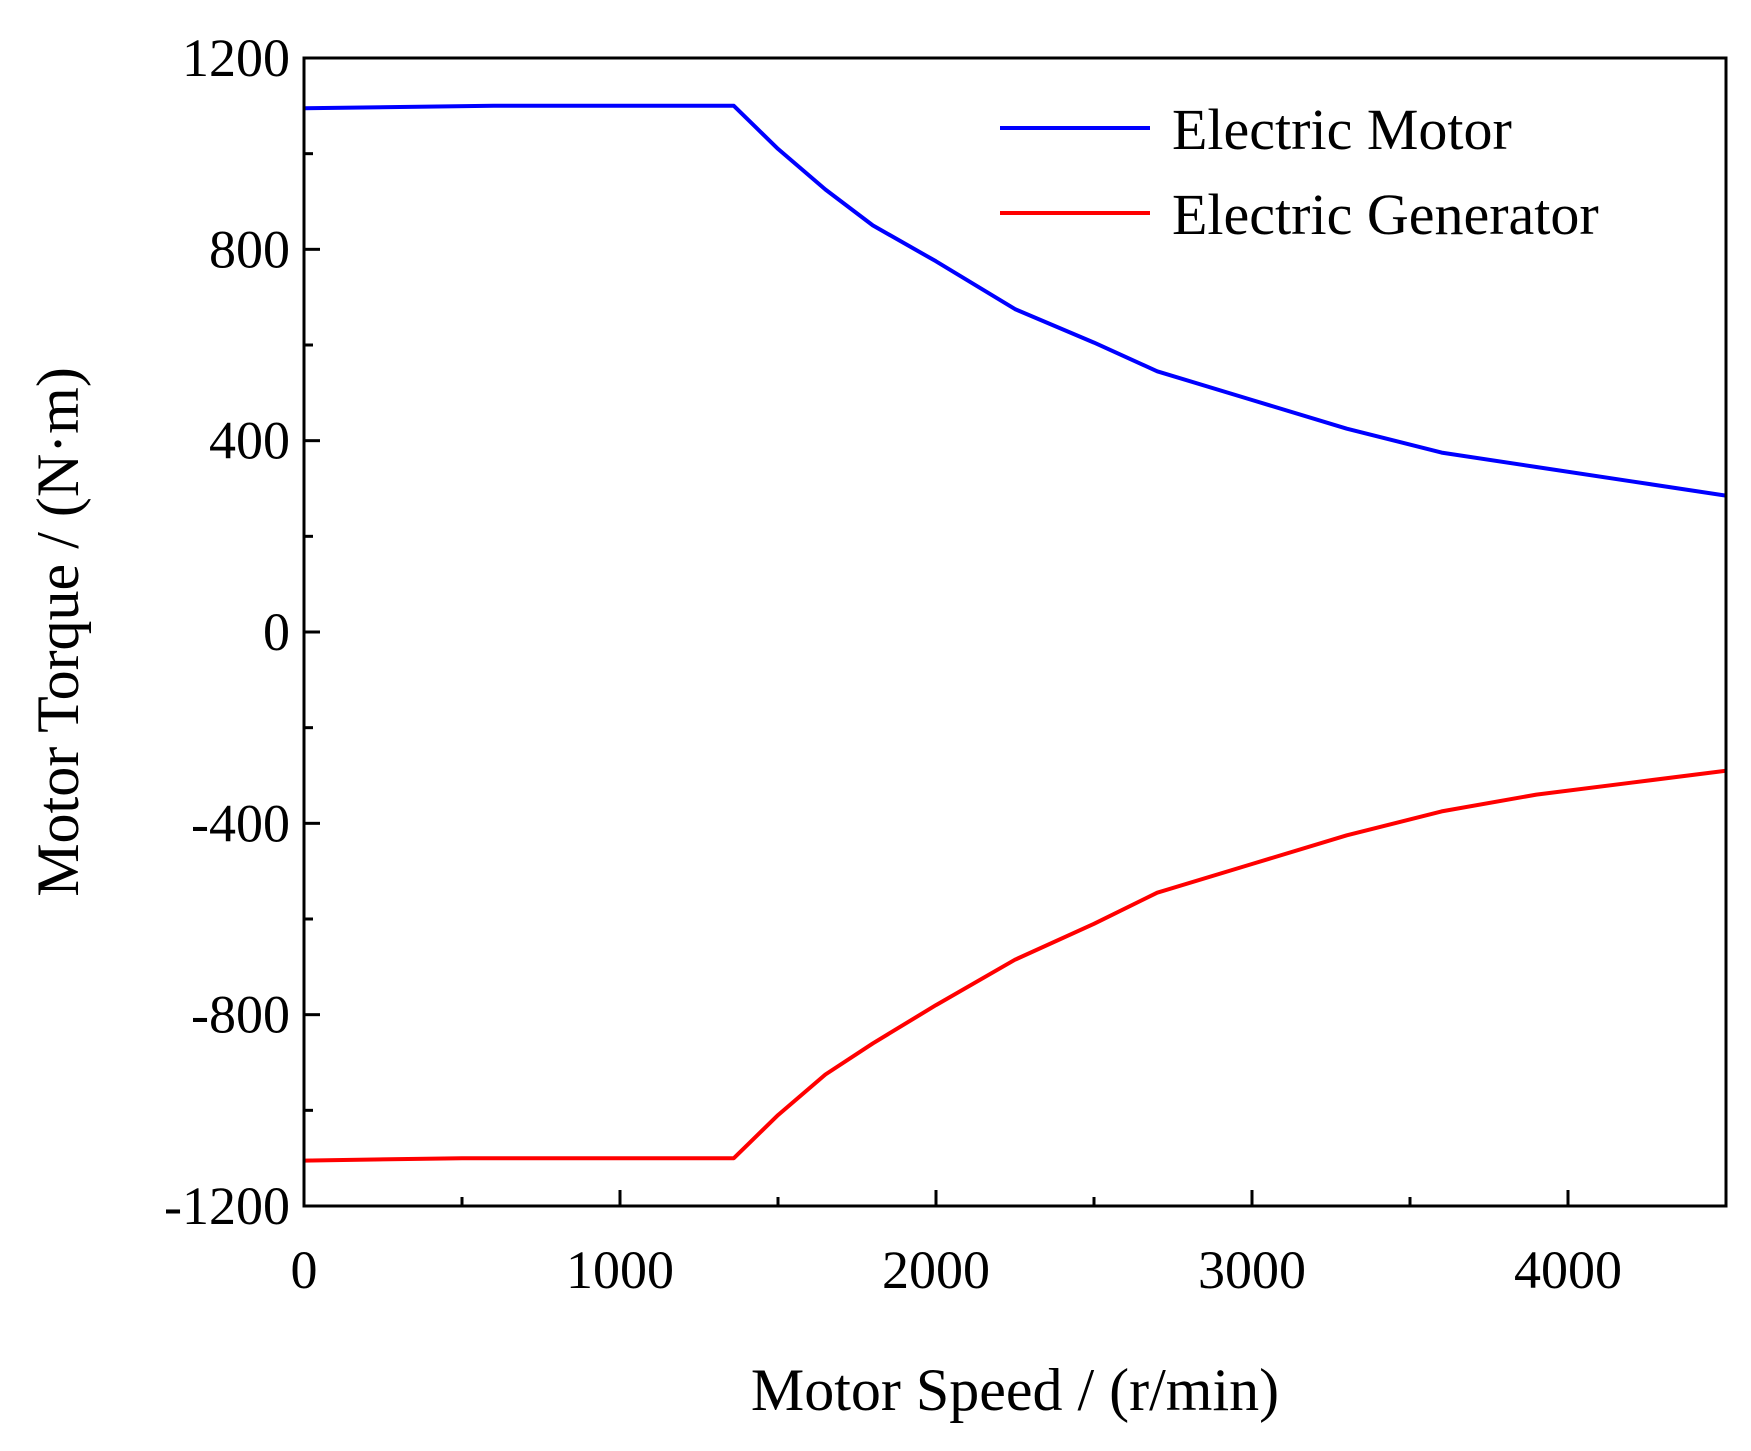  I want to click on y-tick-label: -800, so click(240, 1015).